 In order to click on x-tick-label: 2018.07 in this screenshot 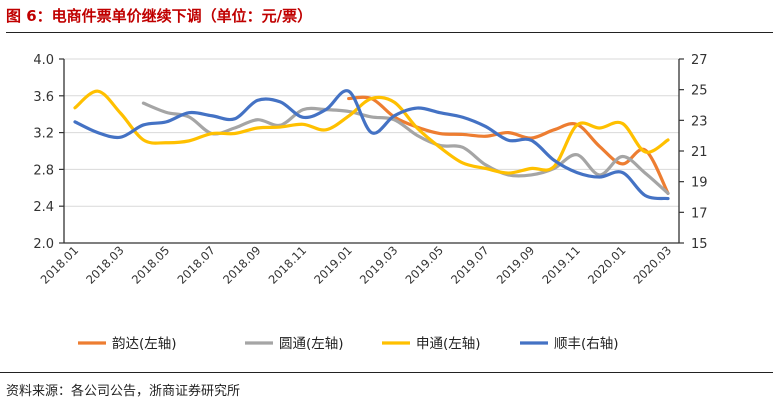, I will do `click(196, 265)`.